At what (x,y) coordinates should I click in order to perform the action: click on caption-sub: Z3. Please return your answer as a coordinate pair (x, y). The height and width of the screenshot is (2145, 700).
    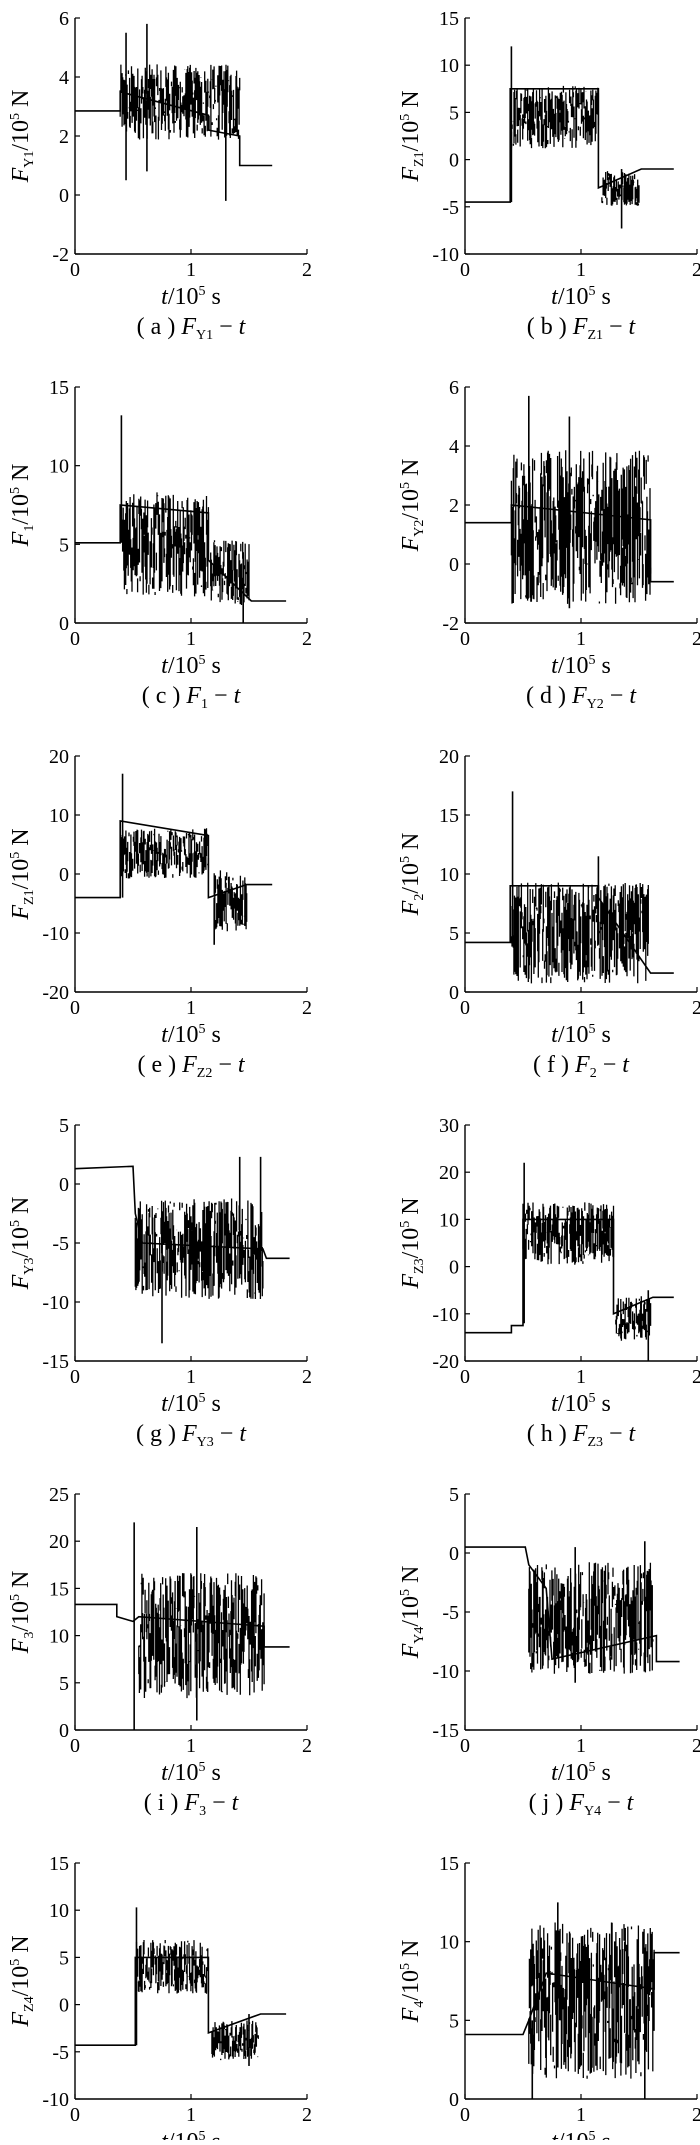
    Looking at the image, I should click on (595, 1442).